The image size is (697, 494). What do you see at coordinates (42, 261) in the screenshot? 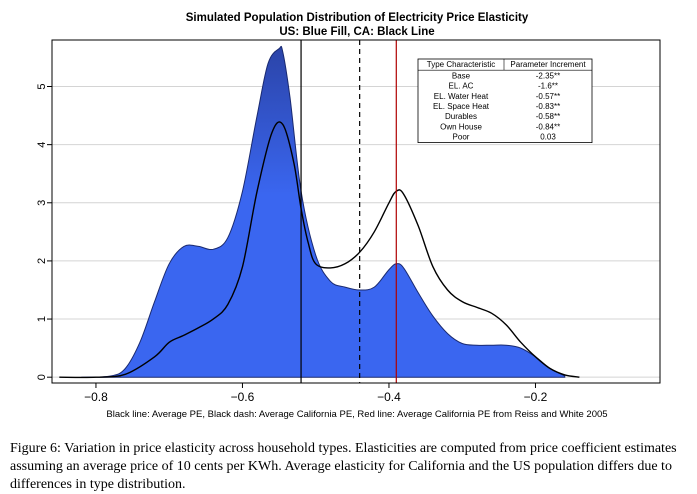
I see `y-tick-label: 2` at bounding box center [42, 261].